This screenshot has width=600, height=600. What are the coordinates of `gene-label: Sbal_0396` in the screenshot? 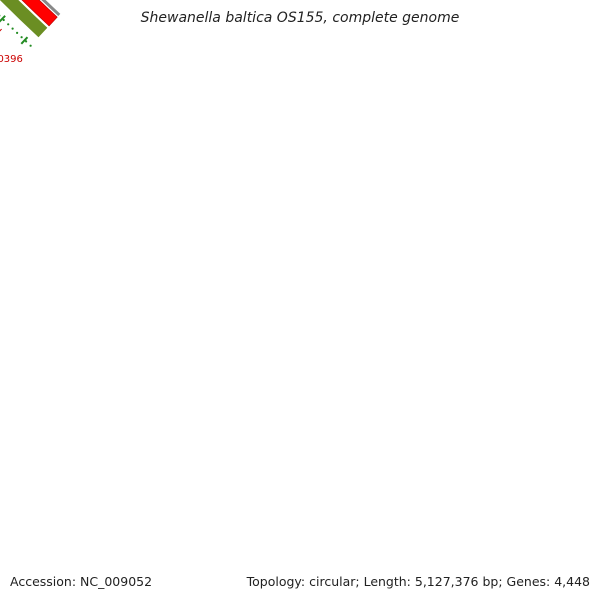 It's located at (11, 59).